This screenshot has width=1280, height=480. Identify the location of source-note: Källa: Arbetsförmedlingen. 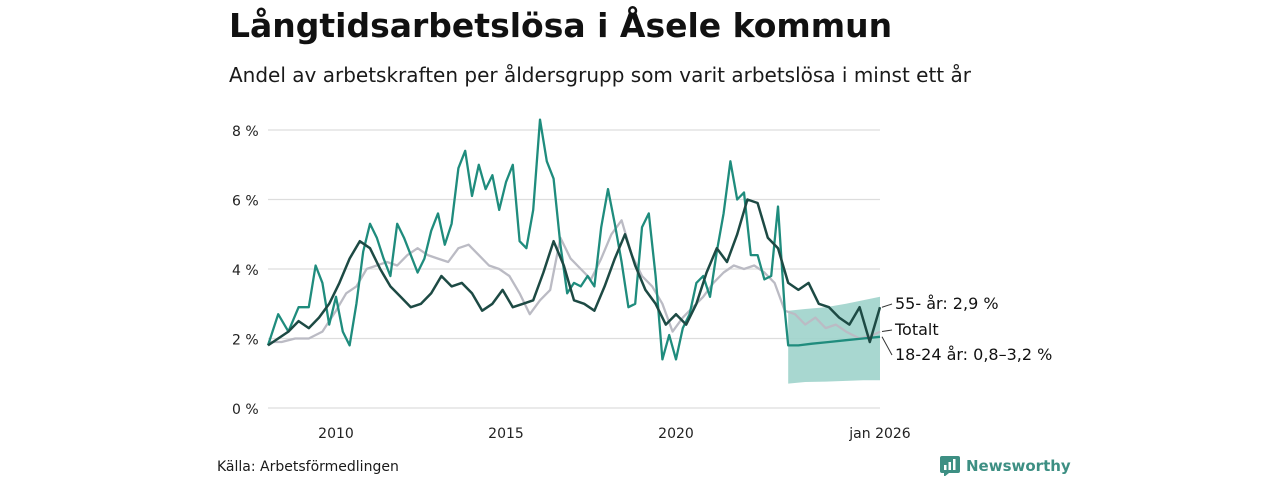
(308, 467).